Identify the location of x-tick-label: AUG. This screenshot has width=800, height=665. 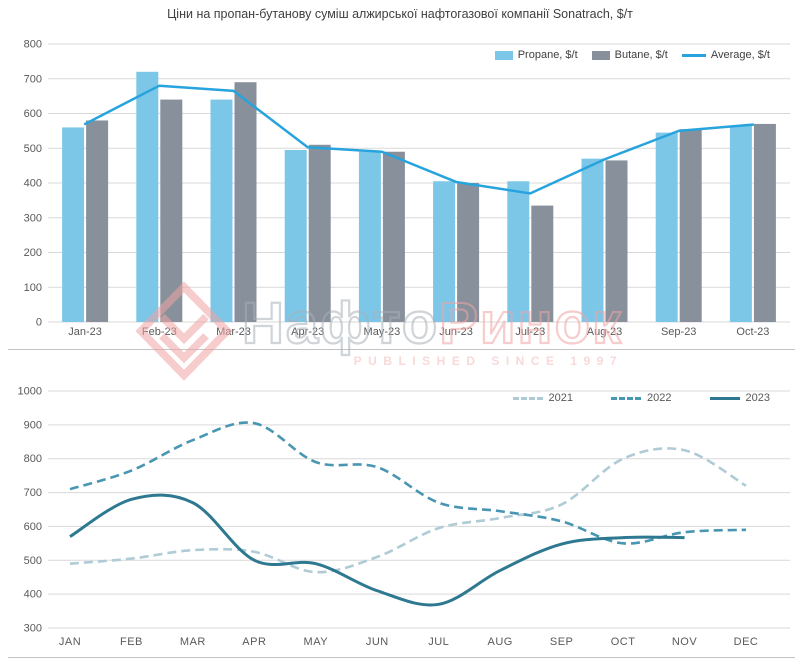
(500, 642).